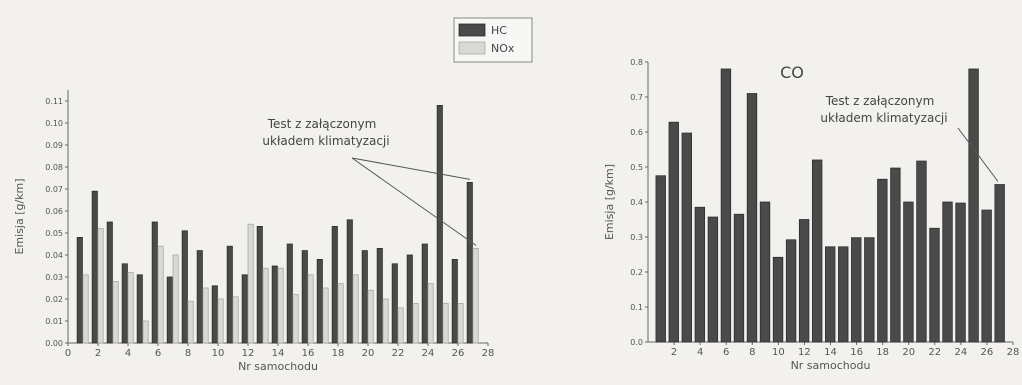 The width and height of the screenshot is (1022, 385). What do you see at coordinates (880, 101) in the screenshot?
I see `annotation-line-1: Test z załączonym` at bounding box center [880, 101].